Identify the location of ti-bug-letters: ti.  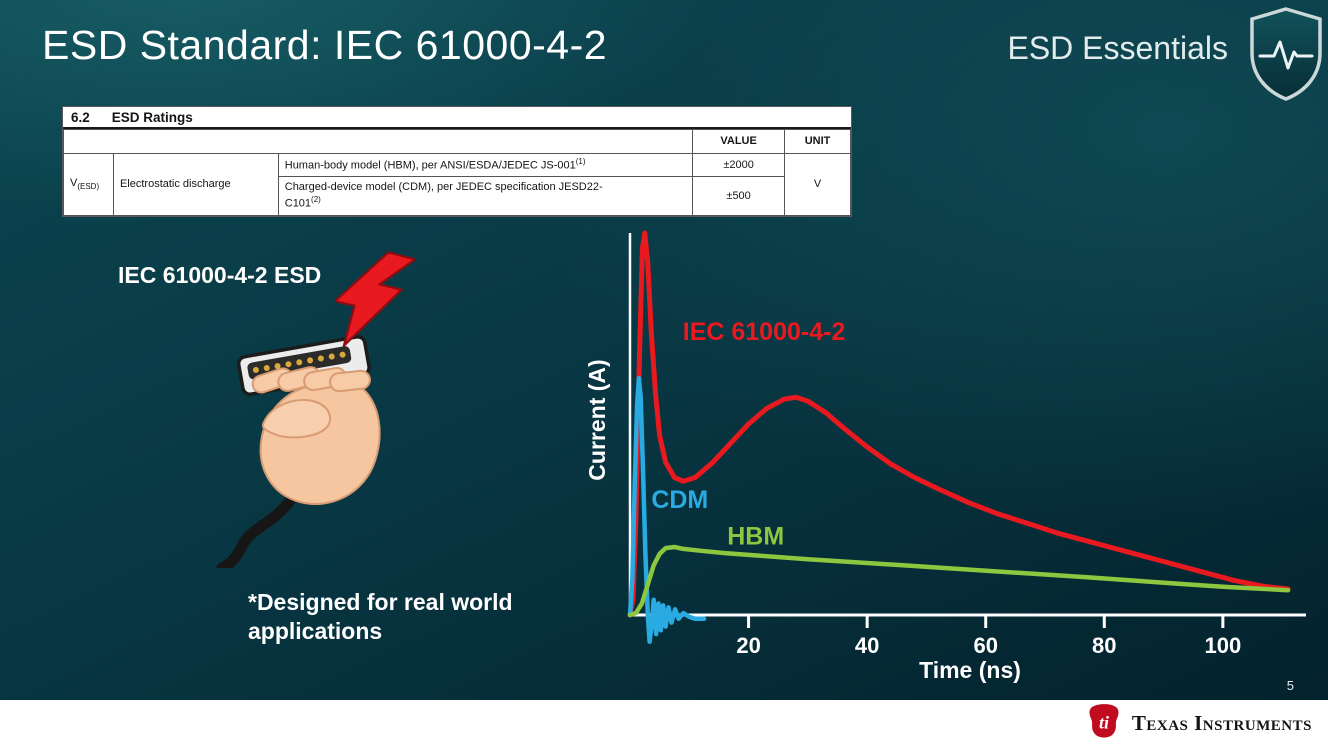
(1104, 722).